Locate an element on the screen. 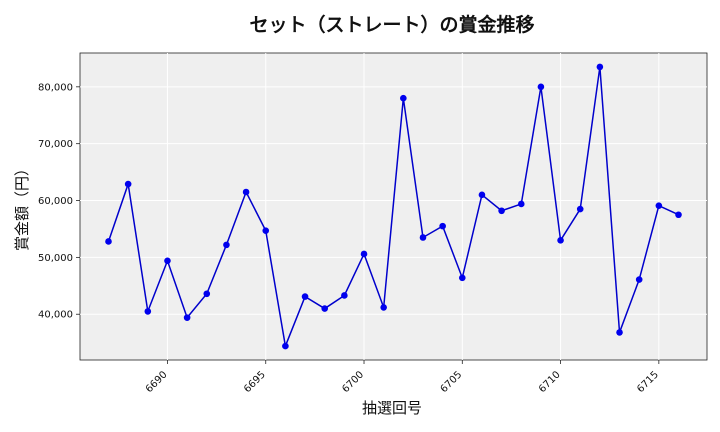 Image resolution: width=720 pixels, height=432 pixels. x-axis: 6690 6695 6700 6705 6710 6715 is located at coordinates (402, 377).